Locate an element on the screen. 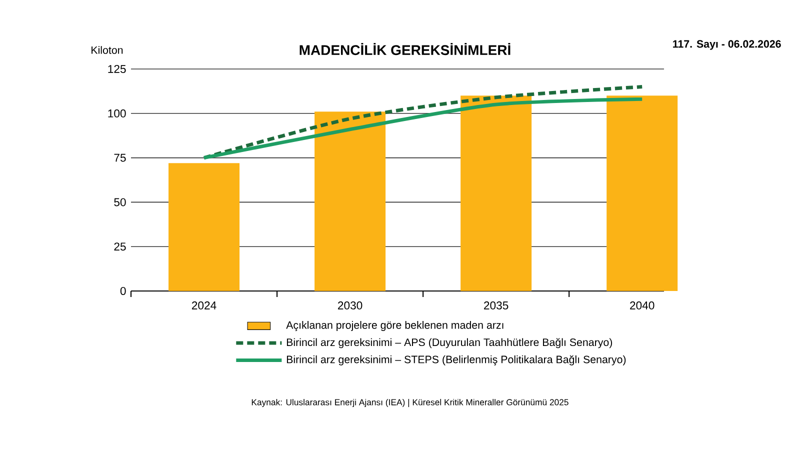  y-tick-label: 50 is located at coordinates (120, 202).